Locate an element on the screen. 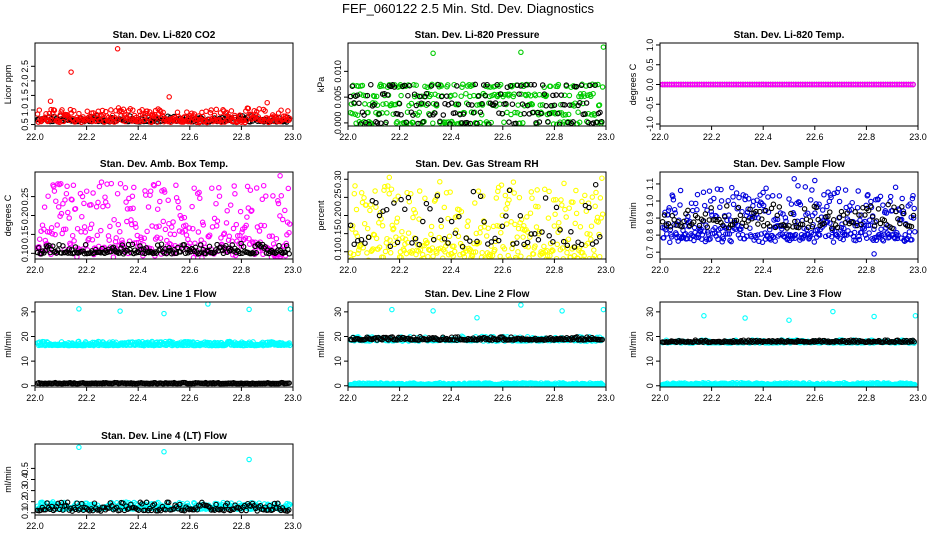  y-tick-label: 2.0 is located at coordinates (25, 81).